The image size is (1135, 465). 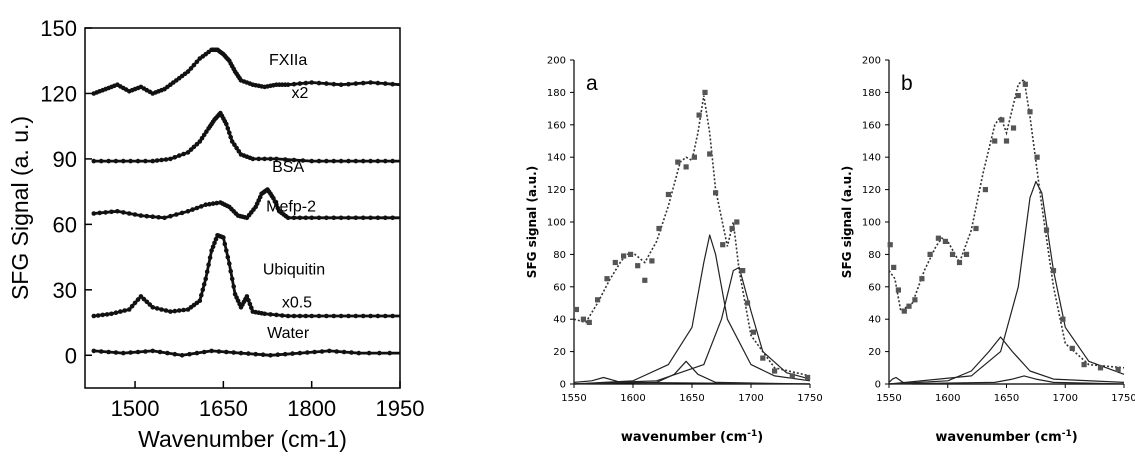 I want to click on x-tick-label: 1700, so click(x=1065, y=398).